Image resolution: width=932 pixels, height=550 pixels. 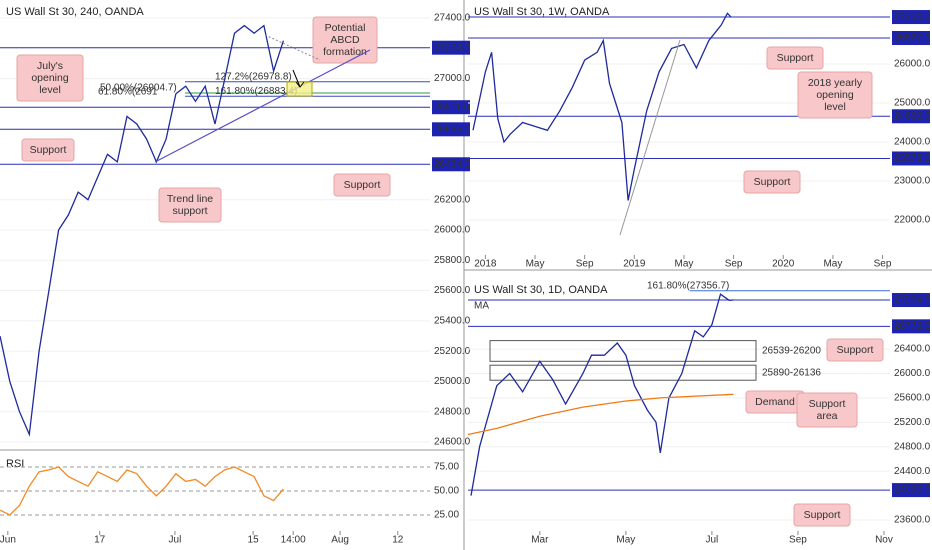 I want to click on y-tick-label: 25600.0, so click(x=912, y=398).